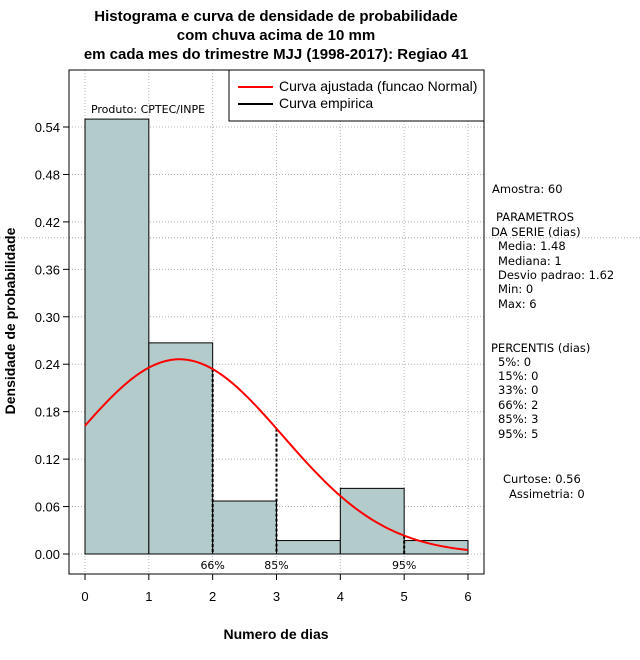  Describe the element at coordinates (275, 634) in the screenshot. I see `x-axis-label: Numero de dias` at that location.